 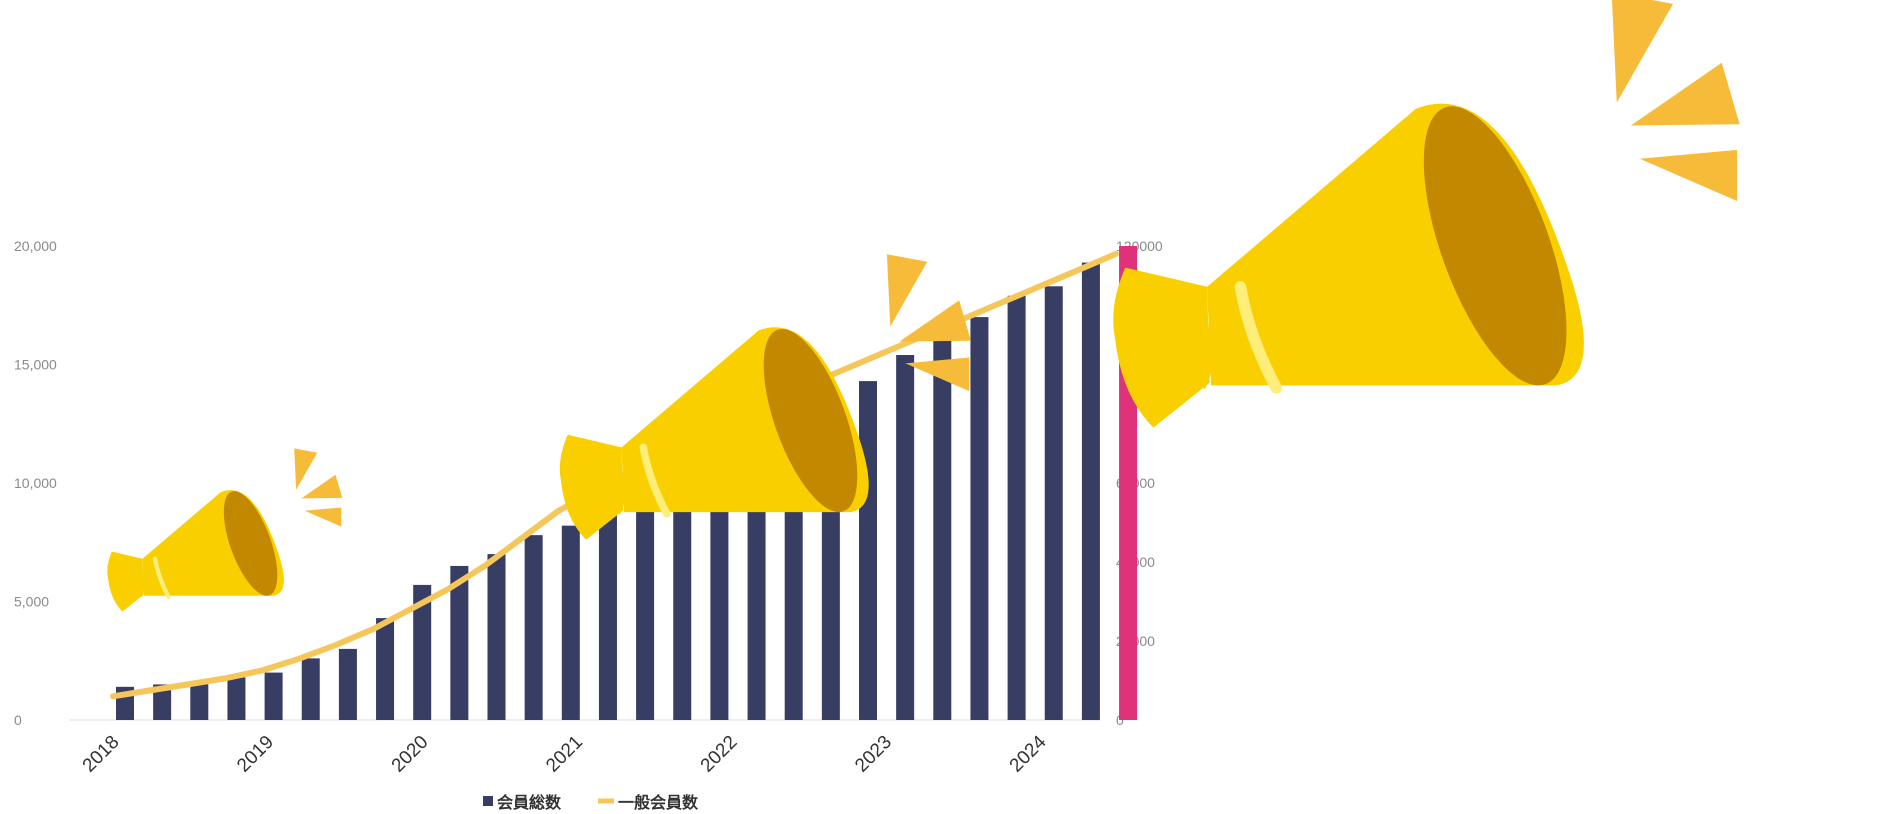 I want to click on left-axis: 0 5,000 10,000 15,000 20,000, so click(x=35, y=483).